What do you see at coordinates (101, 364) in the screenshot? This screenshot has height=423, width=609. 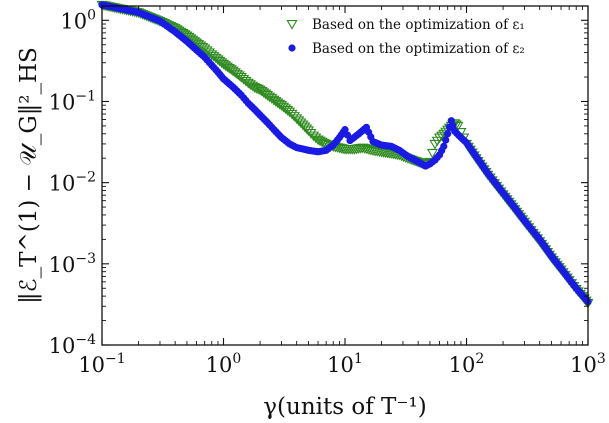 I see `x-tick-label: 10⁻¹` at bounding box center [101, 364].